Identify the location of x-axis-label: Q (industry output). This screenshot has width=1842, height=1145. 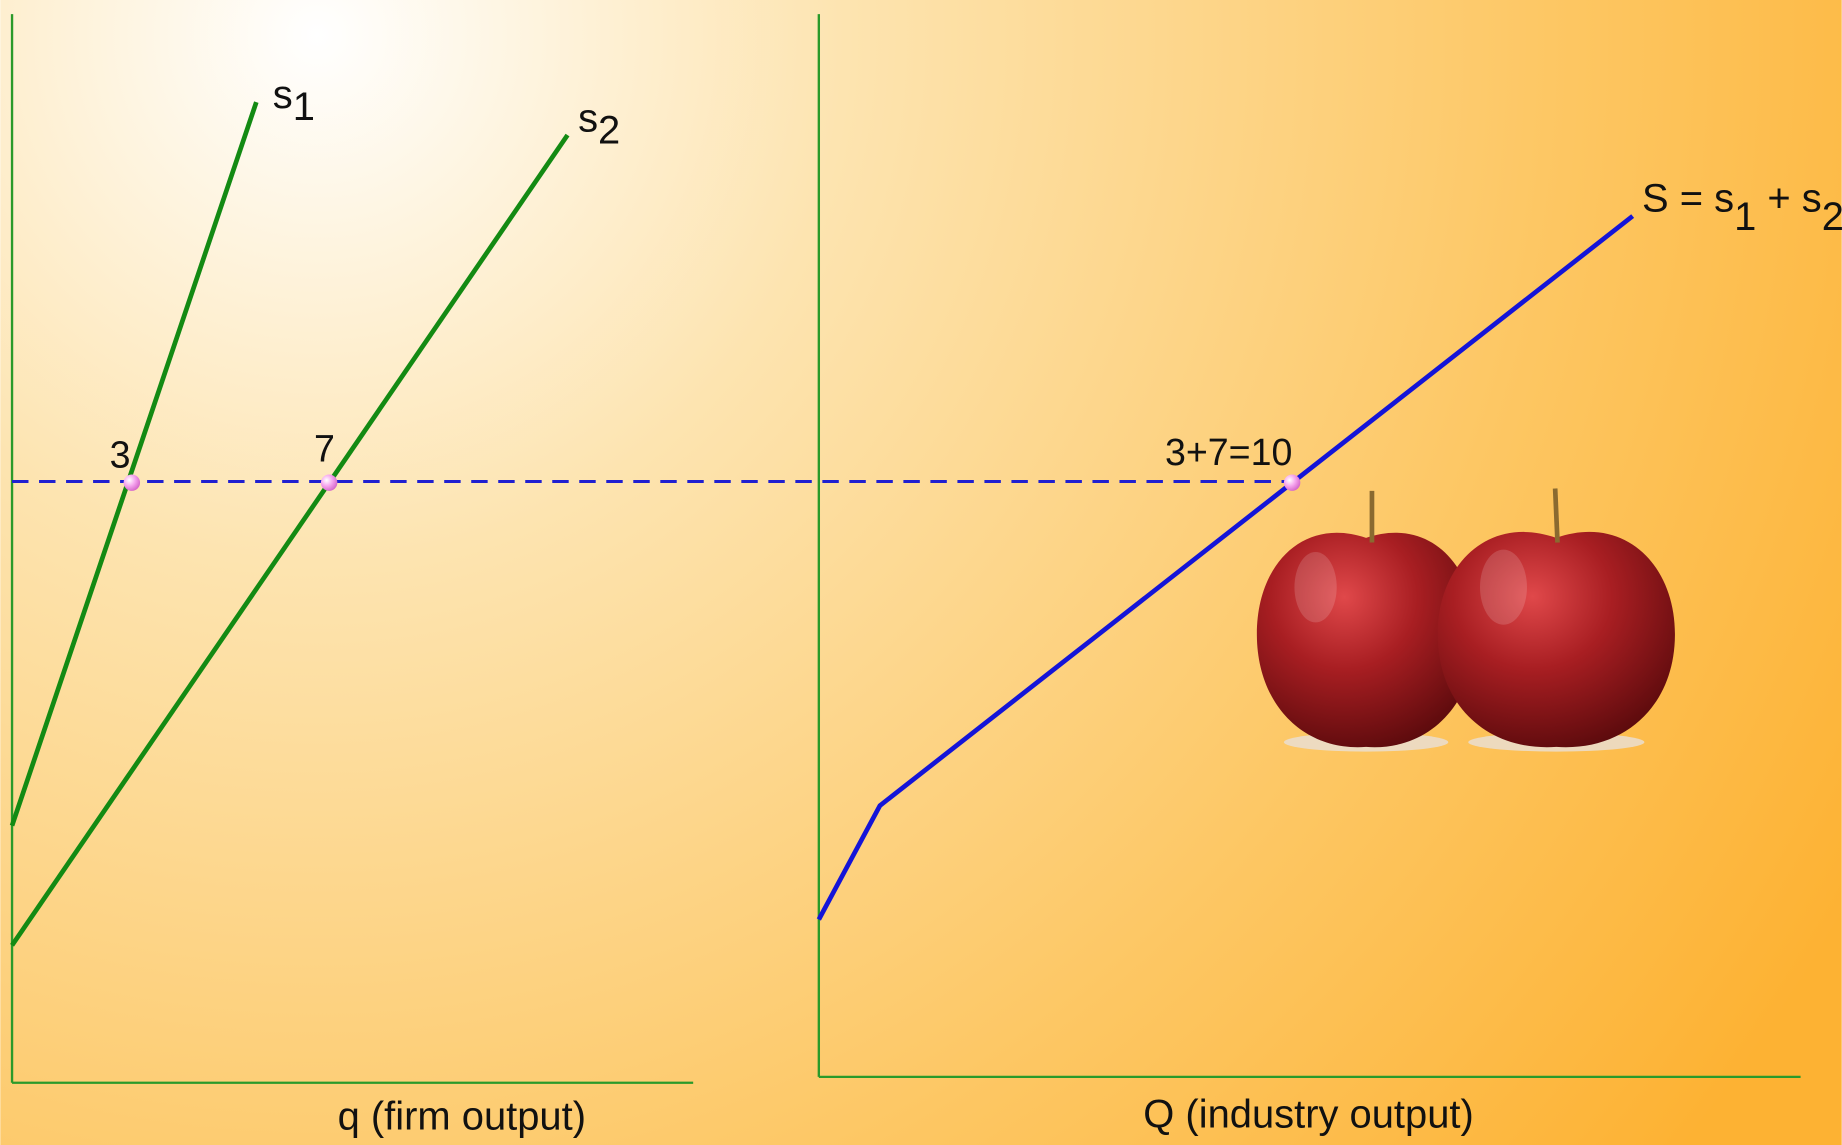
(1308, 1114).